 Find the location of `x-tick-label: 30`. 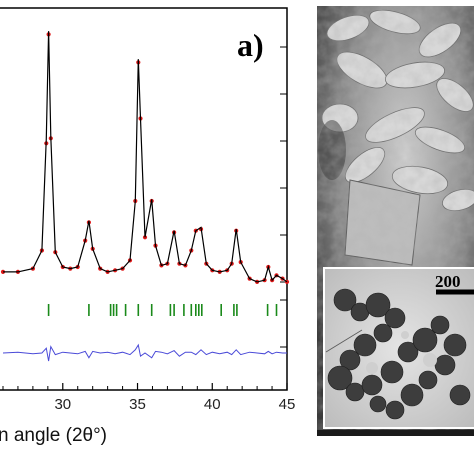

x-tick-label: 30 is located at coordinates (62, 404).